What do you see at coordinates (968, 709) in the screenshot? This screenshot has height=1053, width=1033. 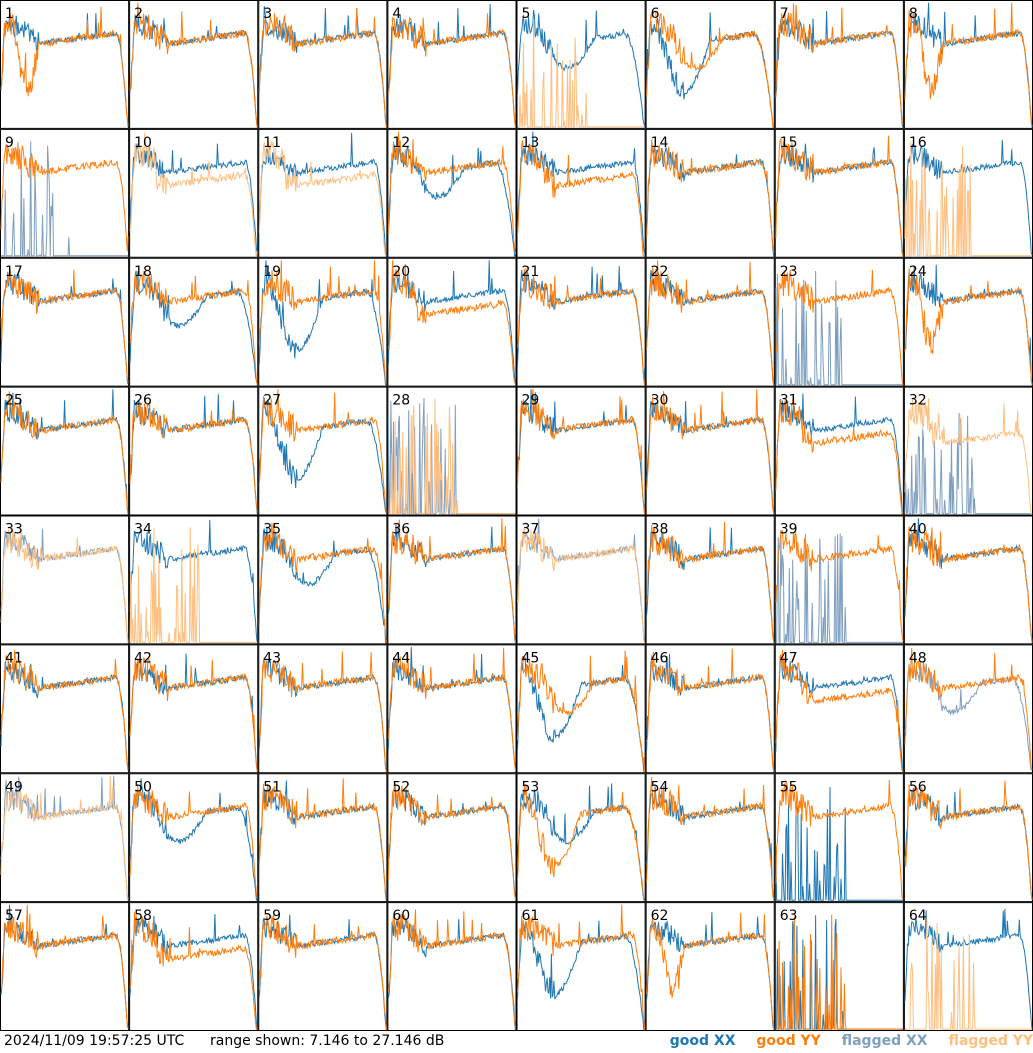 I see `panel-48: 48` at bounding box center [968, 709].